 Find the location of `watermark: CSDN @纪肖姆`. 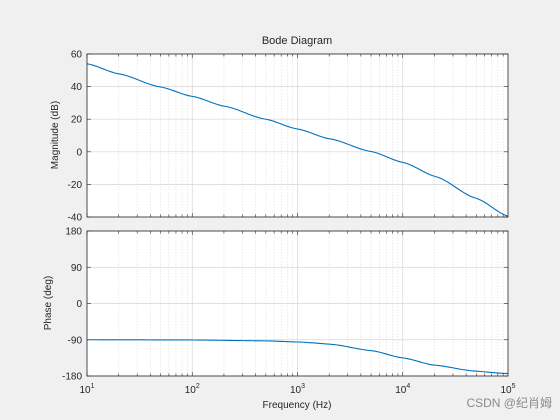

watermark: CSDN @纪肖姆 is located at coordinates (509, 403).